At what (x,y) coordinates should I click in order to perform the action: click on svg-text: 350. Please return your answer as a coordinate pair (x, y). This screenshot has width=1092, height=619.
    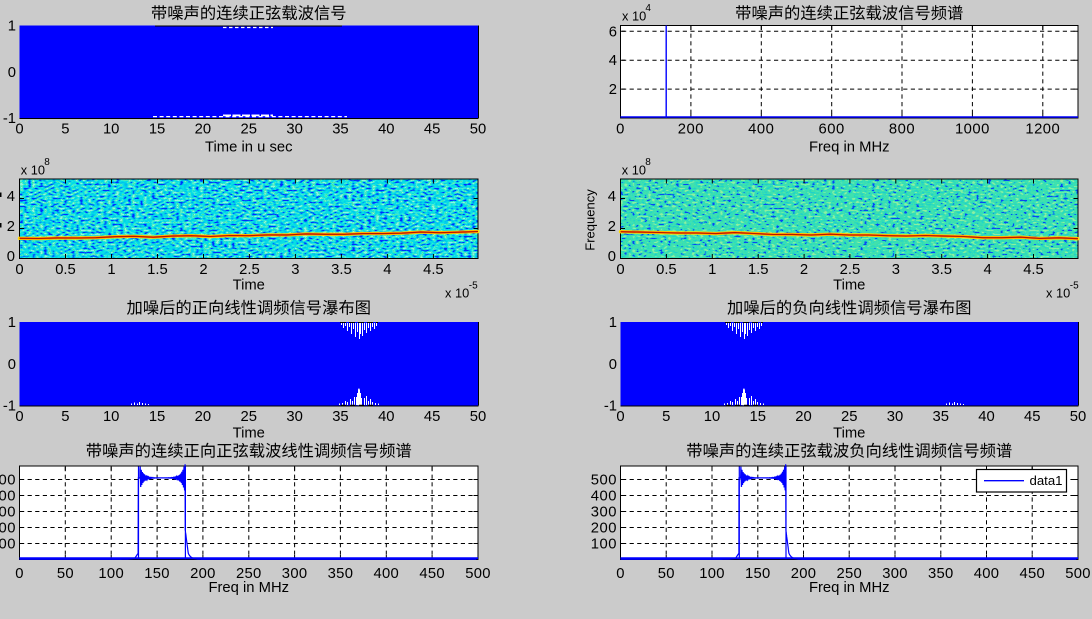
    Looking at the image, I should click on (941, 574).